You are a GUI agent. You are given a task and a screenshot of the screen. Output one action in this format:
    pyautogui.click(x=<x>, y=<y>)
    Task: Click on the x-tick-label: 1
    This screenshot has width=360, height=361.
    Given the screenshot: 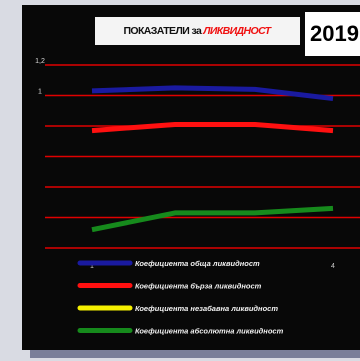 What is the action you would take?
    pyautogui.click(x=92, y=266)
    